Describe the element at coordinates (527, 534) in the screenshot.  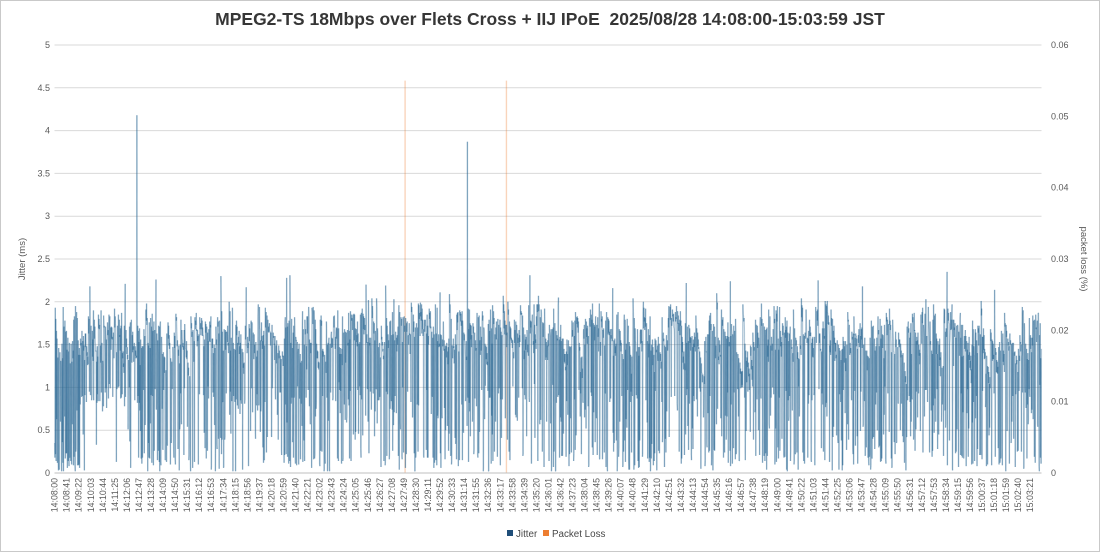
I see `legend-jitter-label: Jitter` at that location.